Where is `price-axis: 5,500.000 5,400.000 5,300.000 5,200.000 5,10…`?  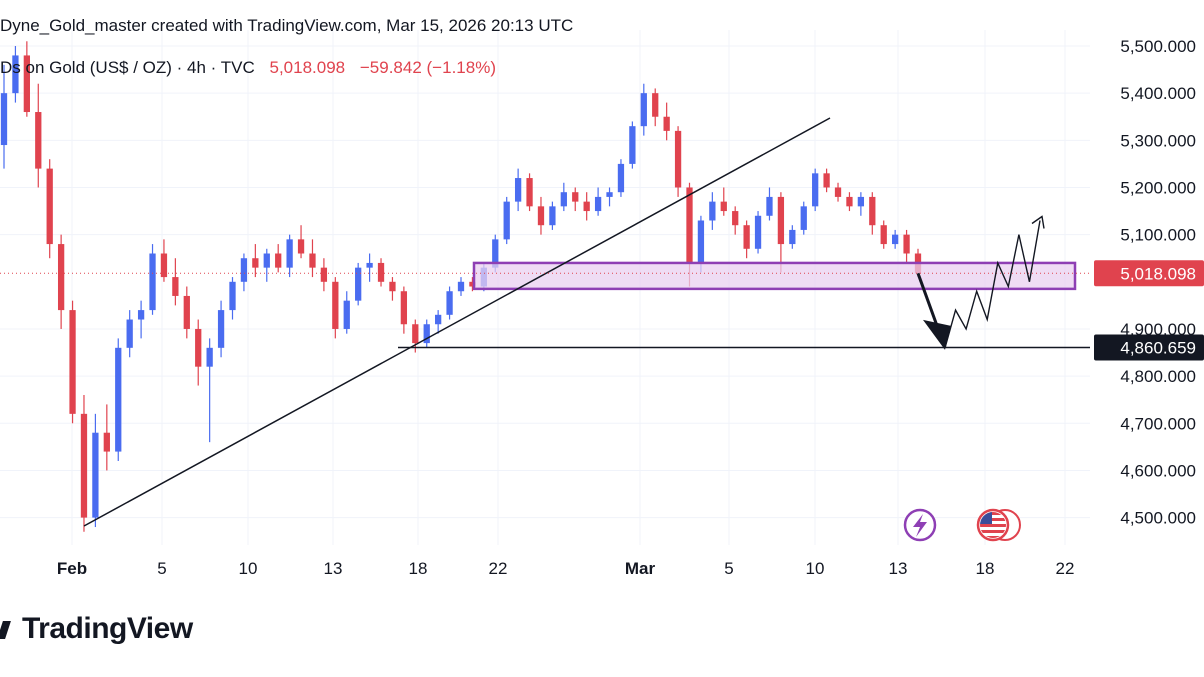 price-axis: 5,500.000 5,400.000 5,300.000 5,200.000 5,10… is located at coordinates (1149, 282).